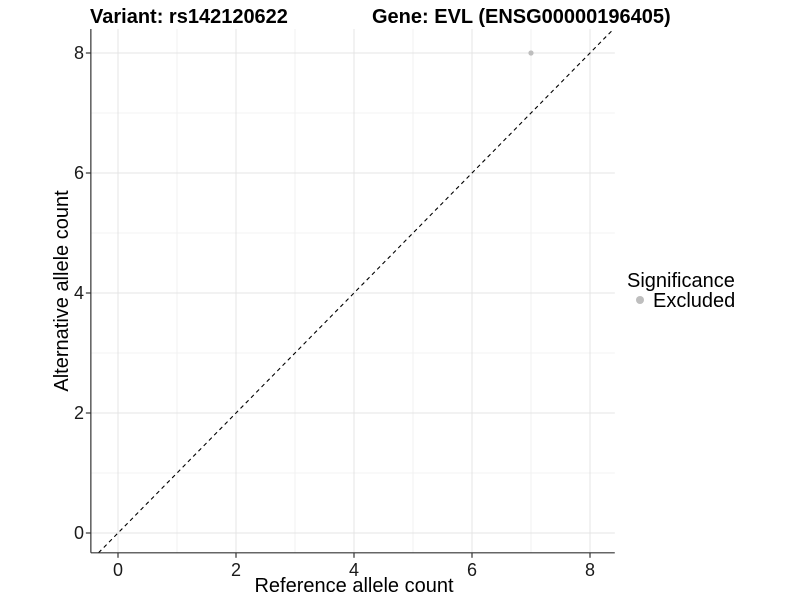 This screenshot has height=600, width=800. Describe the element at coordinates (79, 533) in the screenshot. I see `y-tick-label: 0` at that location.